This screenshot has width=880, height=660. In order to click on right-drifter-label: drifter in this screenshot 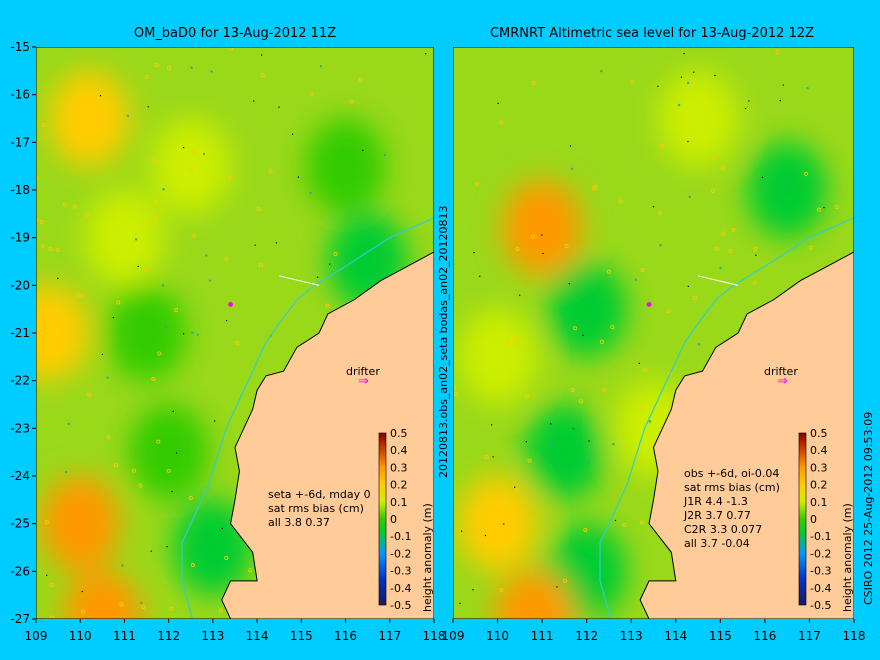, I will do `click(781, 371)`.